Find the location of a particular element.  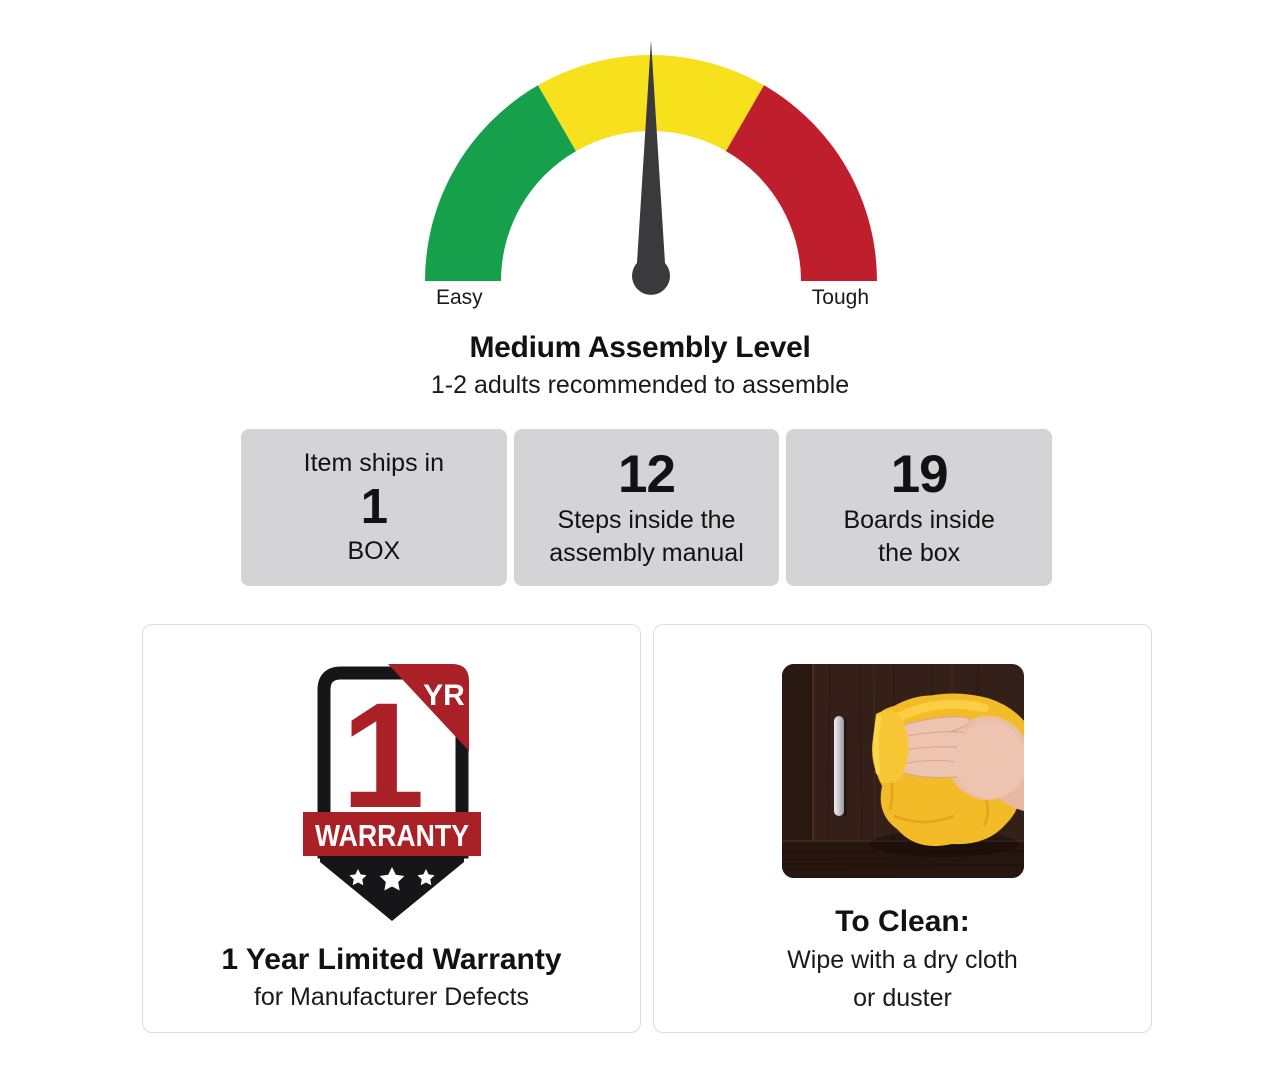

gauge-easy-label: Easy is located at coordinates (459, 297).